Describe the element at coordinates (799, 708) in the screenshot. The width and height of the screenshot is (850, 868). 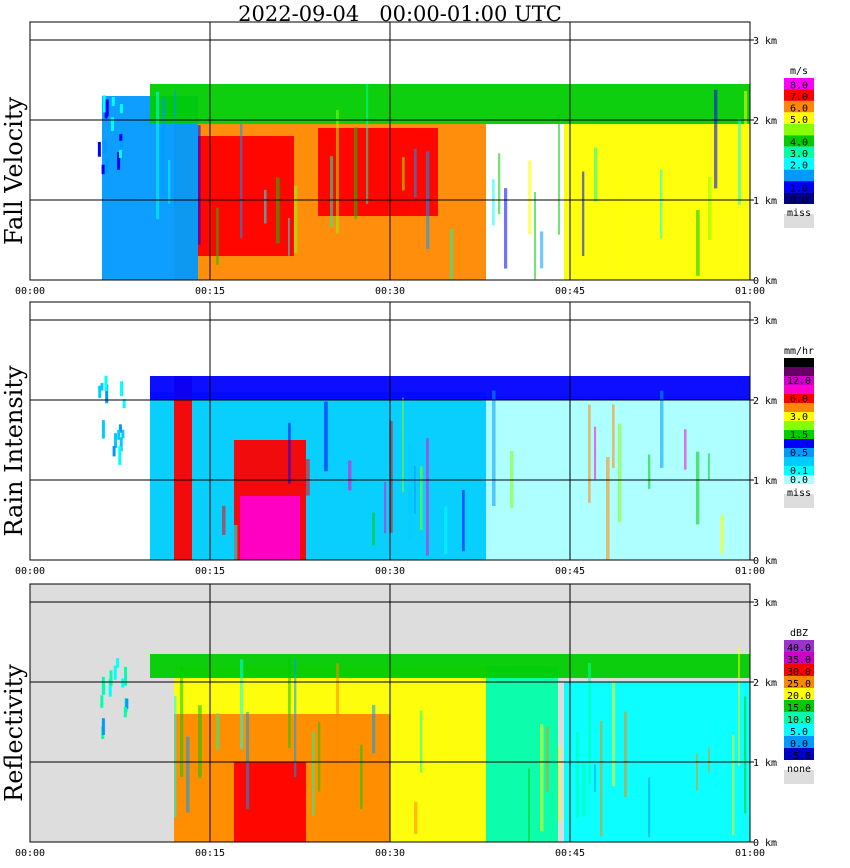
I see `legend-label: 15.0` at that location.